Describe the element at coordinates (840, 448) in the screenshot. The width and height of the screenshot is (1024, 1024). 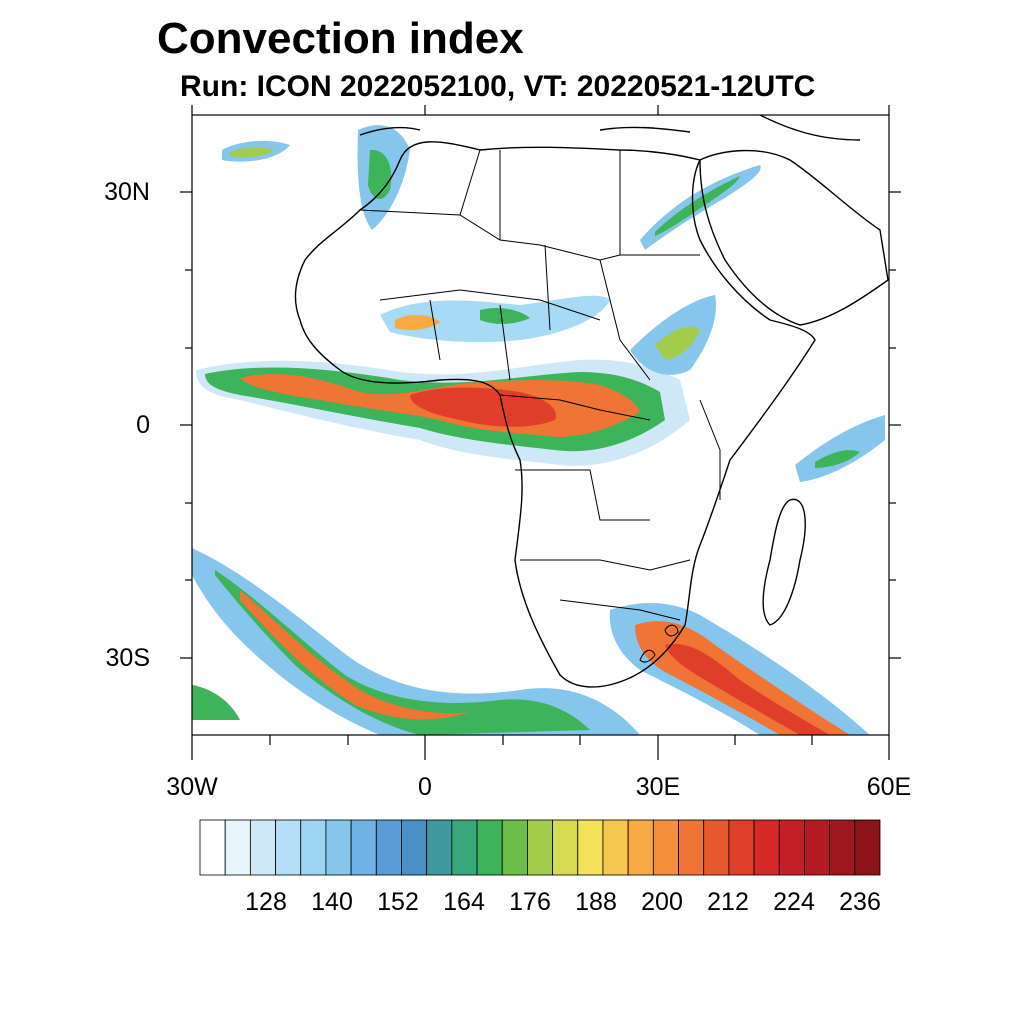
I see `indian-ocean-cell` at that location.